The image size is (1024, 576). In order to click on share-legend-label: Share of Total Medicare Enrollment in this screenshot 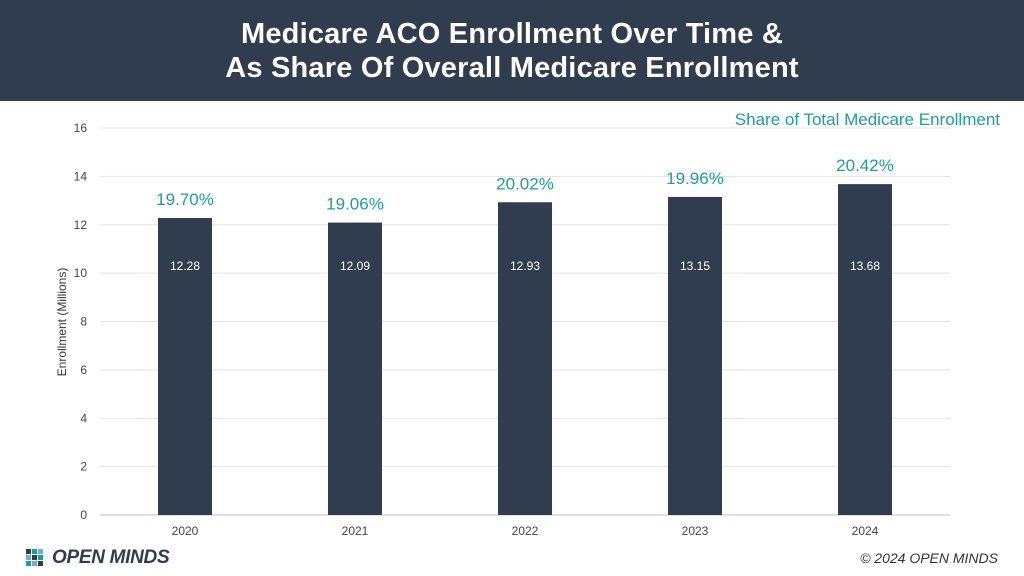, I will do `click(867, 119)`.